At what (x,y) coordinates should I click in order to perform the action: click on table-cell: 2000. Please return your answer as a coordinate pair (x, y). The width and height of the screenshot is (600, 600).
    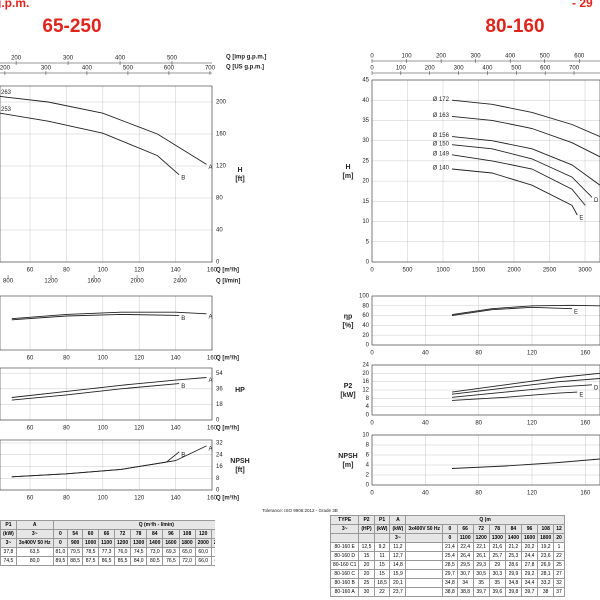
    Looking at the image, I should click on (203, 543).